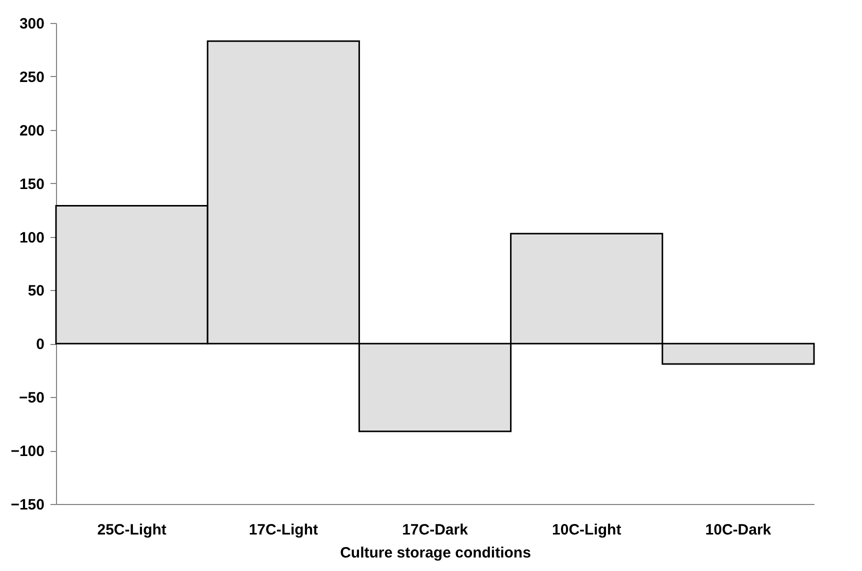 The width and height of the screenshot is (862, 571). I want to click on y-tick-label: −100, so click(27, 451).